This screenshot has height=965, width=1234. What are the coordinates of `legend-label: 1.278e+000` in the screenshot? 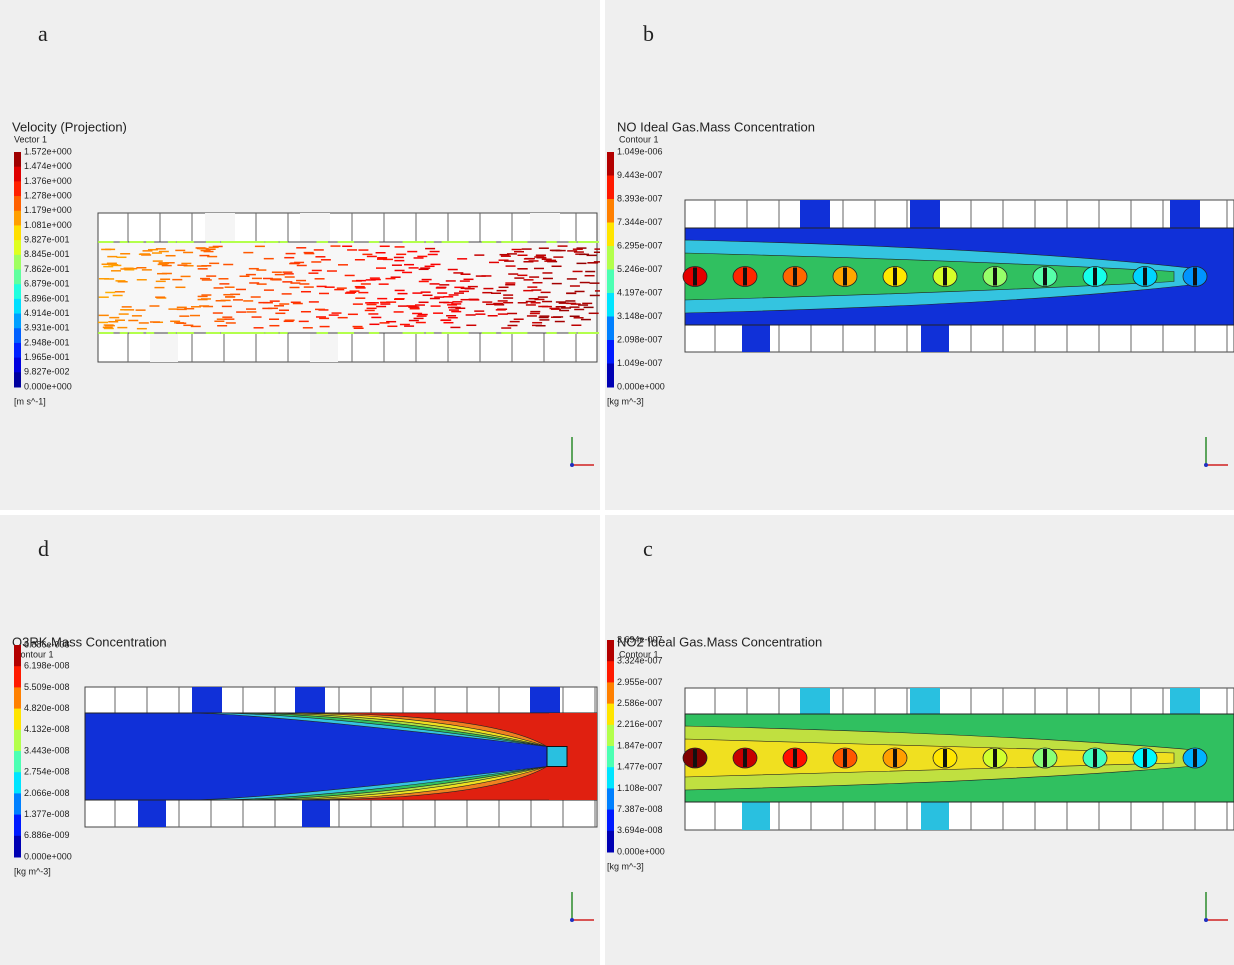 It's located at (48, 195).